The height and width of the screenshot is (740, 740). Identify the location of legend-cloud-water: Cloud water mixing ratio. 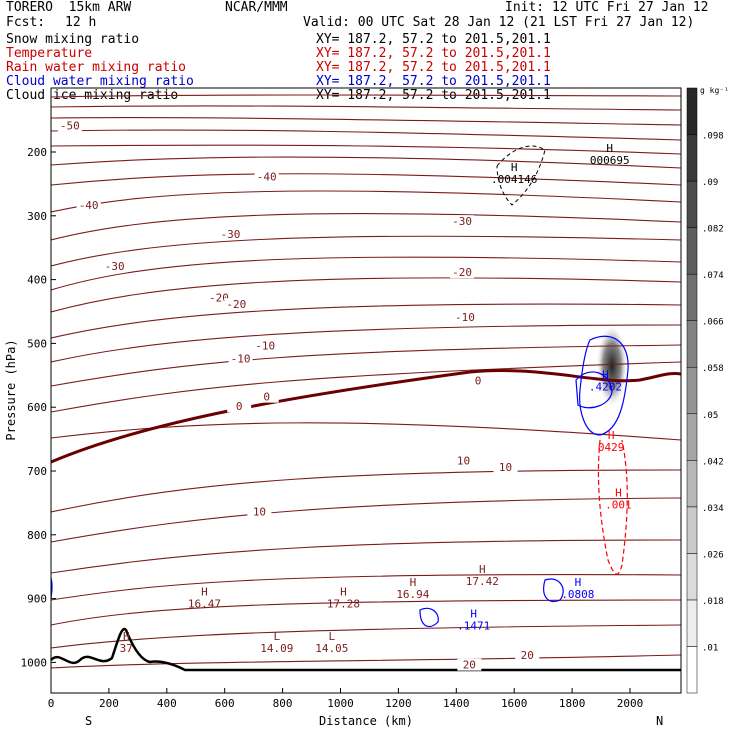
(100, 81).